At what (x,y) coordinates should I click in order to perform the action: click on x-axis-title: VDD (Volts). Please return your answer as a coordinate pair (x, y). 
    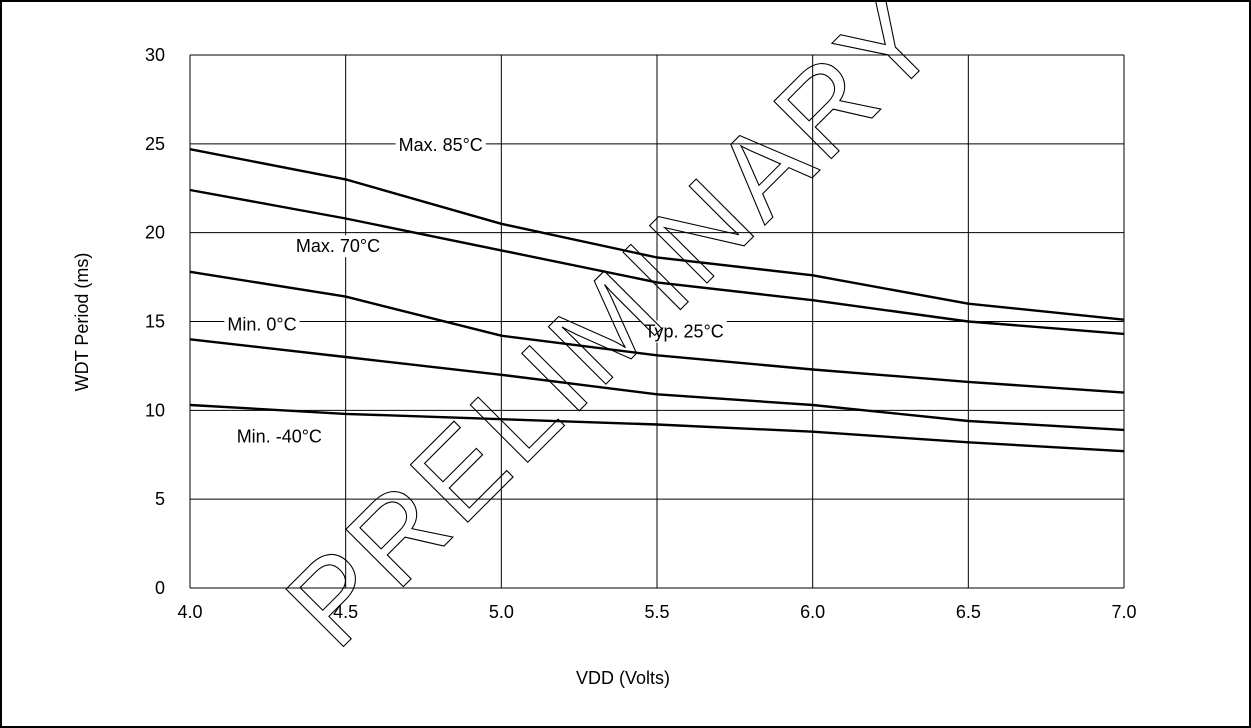
    Looking at the image, I should click on (623, 678).